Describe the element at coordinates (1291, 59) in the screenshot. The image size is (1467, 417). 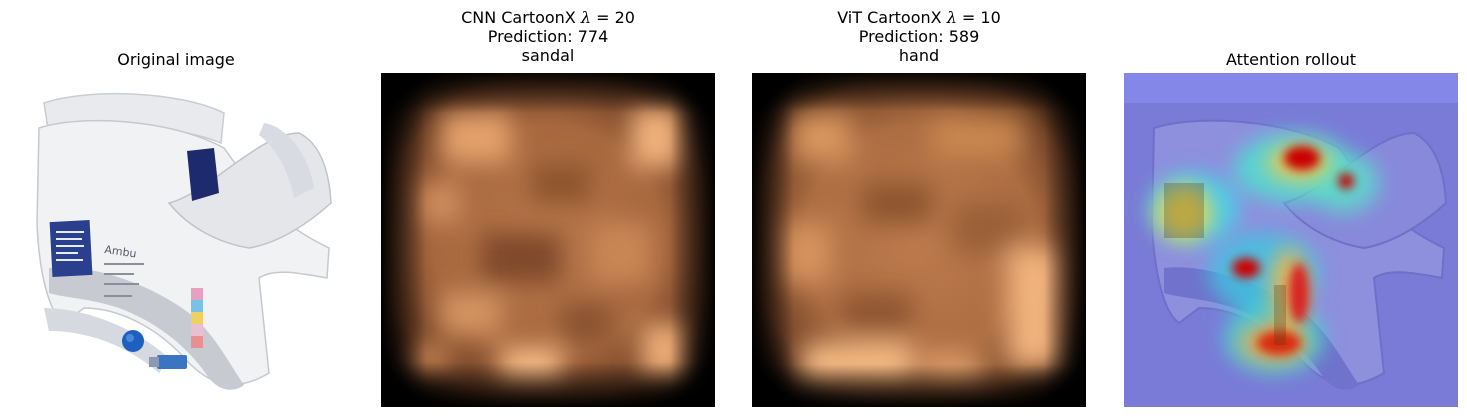
I see `panel-title: Attention rollout` at that location.